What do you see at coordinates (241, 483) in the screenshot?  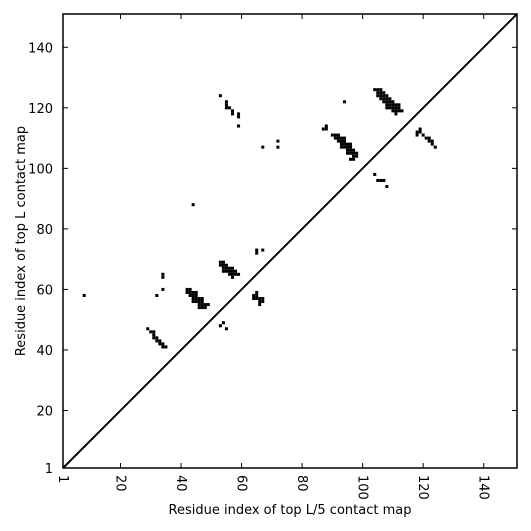 I see `x-tick-label: 60` at bounding box center [241, 483].